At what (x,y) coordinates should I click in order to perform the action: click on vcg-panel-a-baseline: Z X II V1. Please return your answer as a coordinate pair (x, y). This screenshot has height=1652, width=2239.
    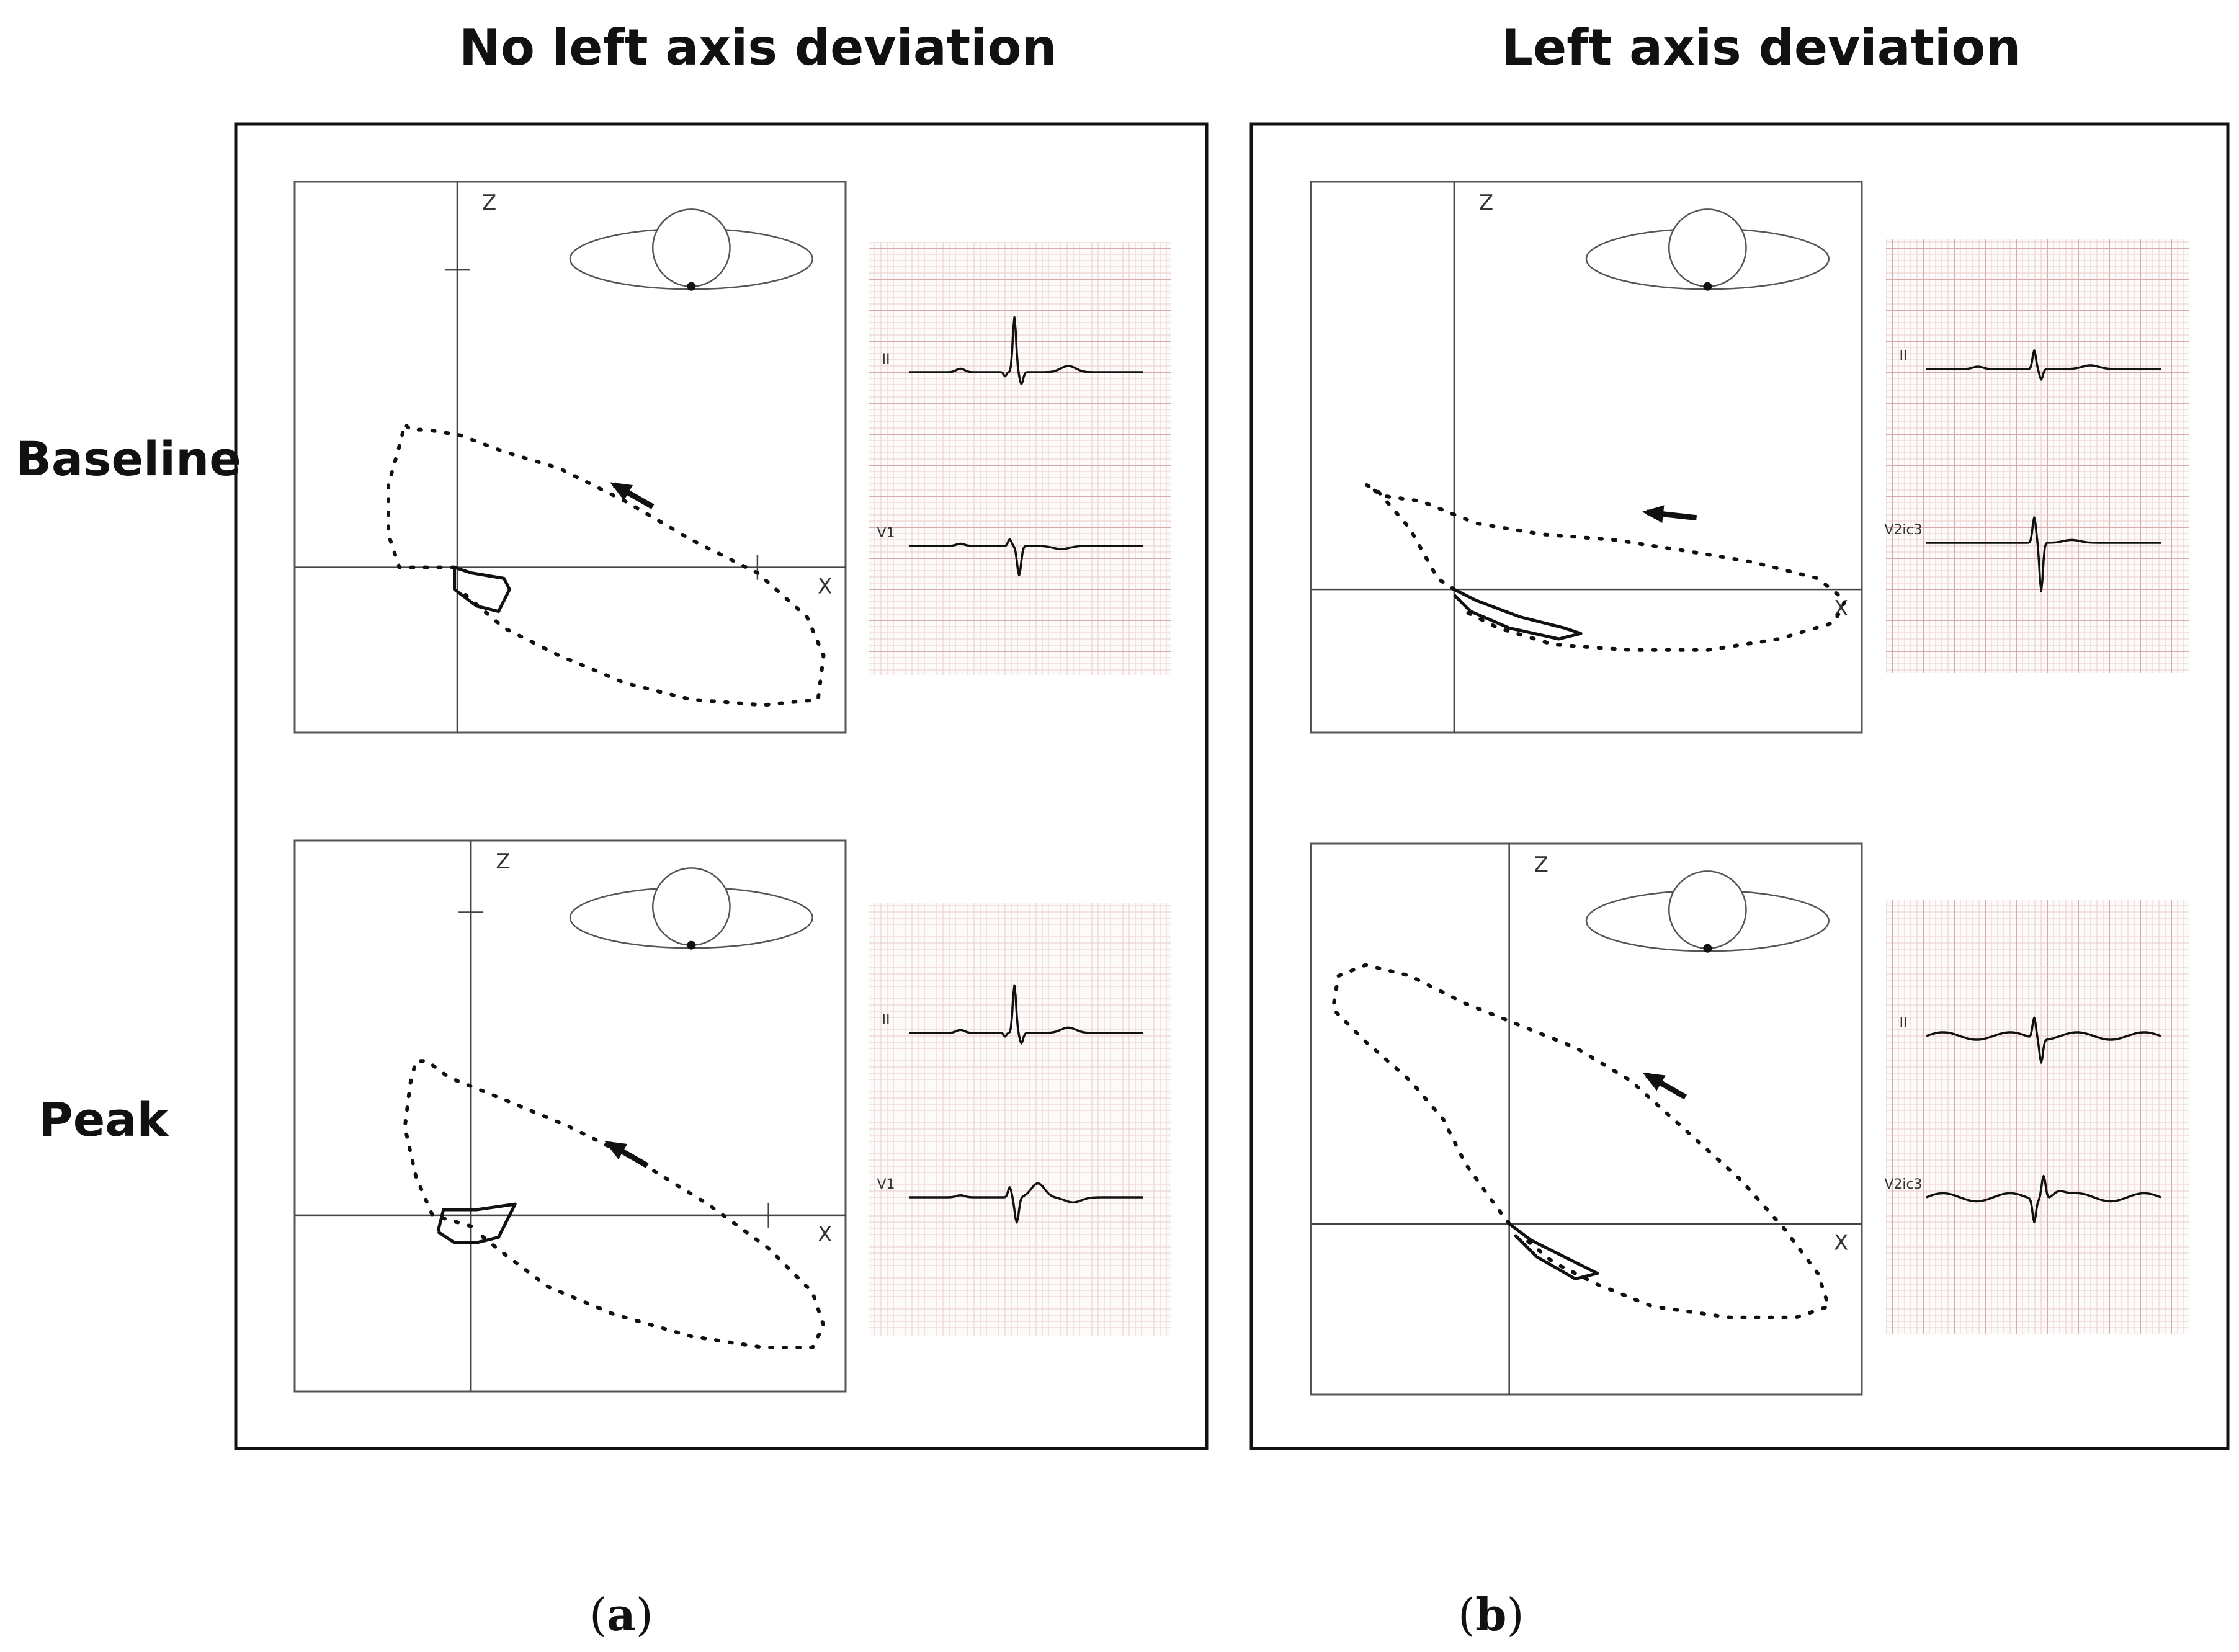
    Looking at the image, I should click on (732, 457).